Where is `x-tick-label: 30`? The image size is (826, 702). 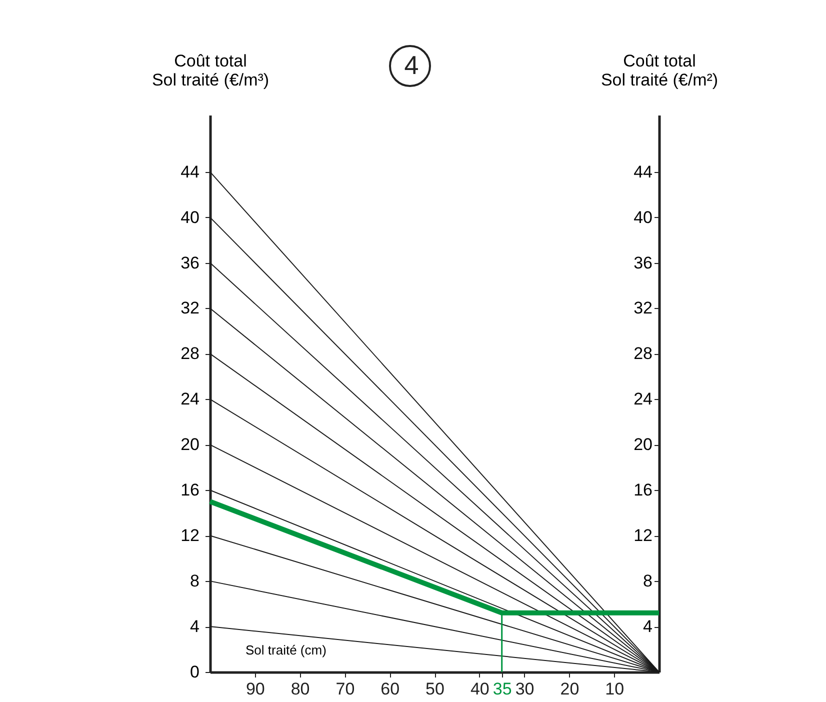 x-tick-label: 30 is located at coordinates (524, 689).